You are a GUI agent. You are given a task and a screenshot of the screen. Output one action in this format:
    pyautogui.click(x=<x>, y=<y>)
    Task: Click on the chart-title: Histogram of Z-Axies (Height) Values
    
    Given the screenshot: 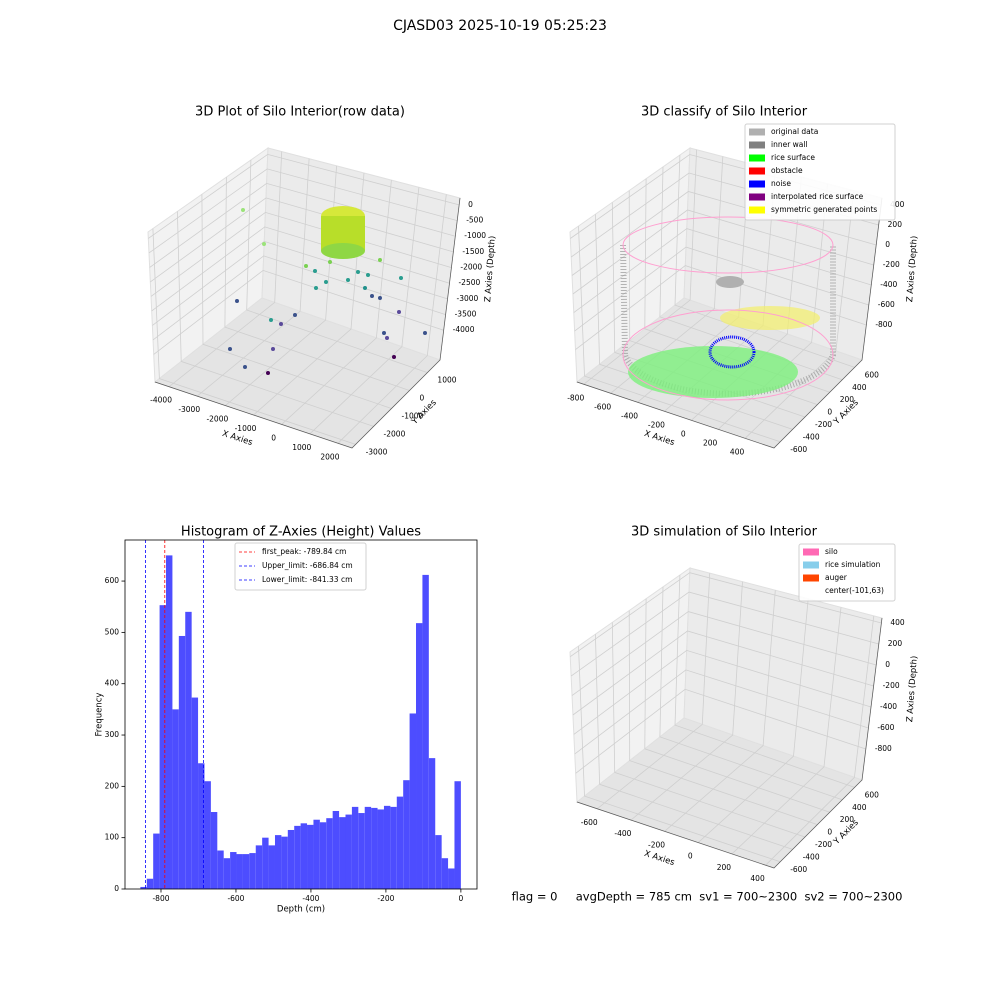 What is the action you would take?
    pyautogui.click(x=301, y=532)
    